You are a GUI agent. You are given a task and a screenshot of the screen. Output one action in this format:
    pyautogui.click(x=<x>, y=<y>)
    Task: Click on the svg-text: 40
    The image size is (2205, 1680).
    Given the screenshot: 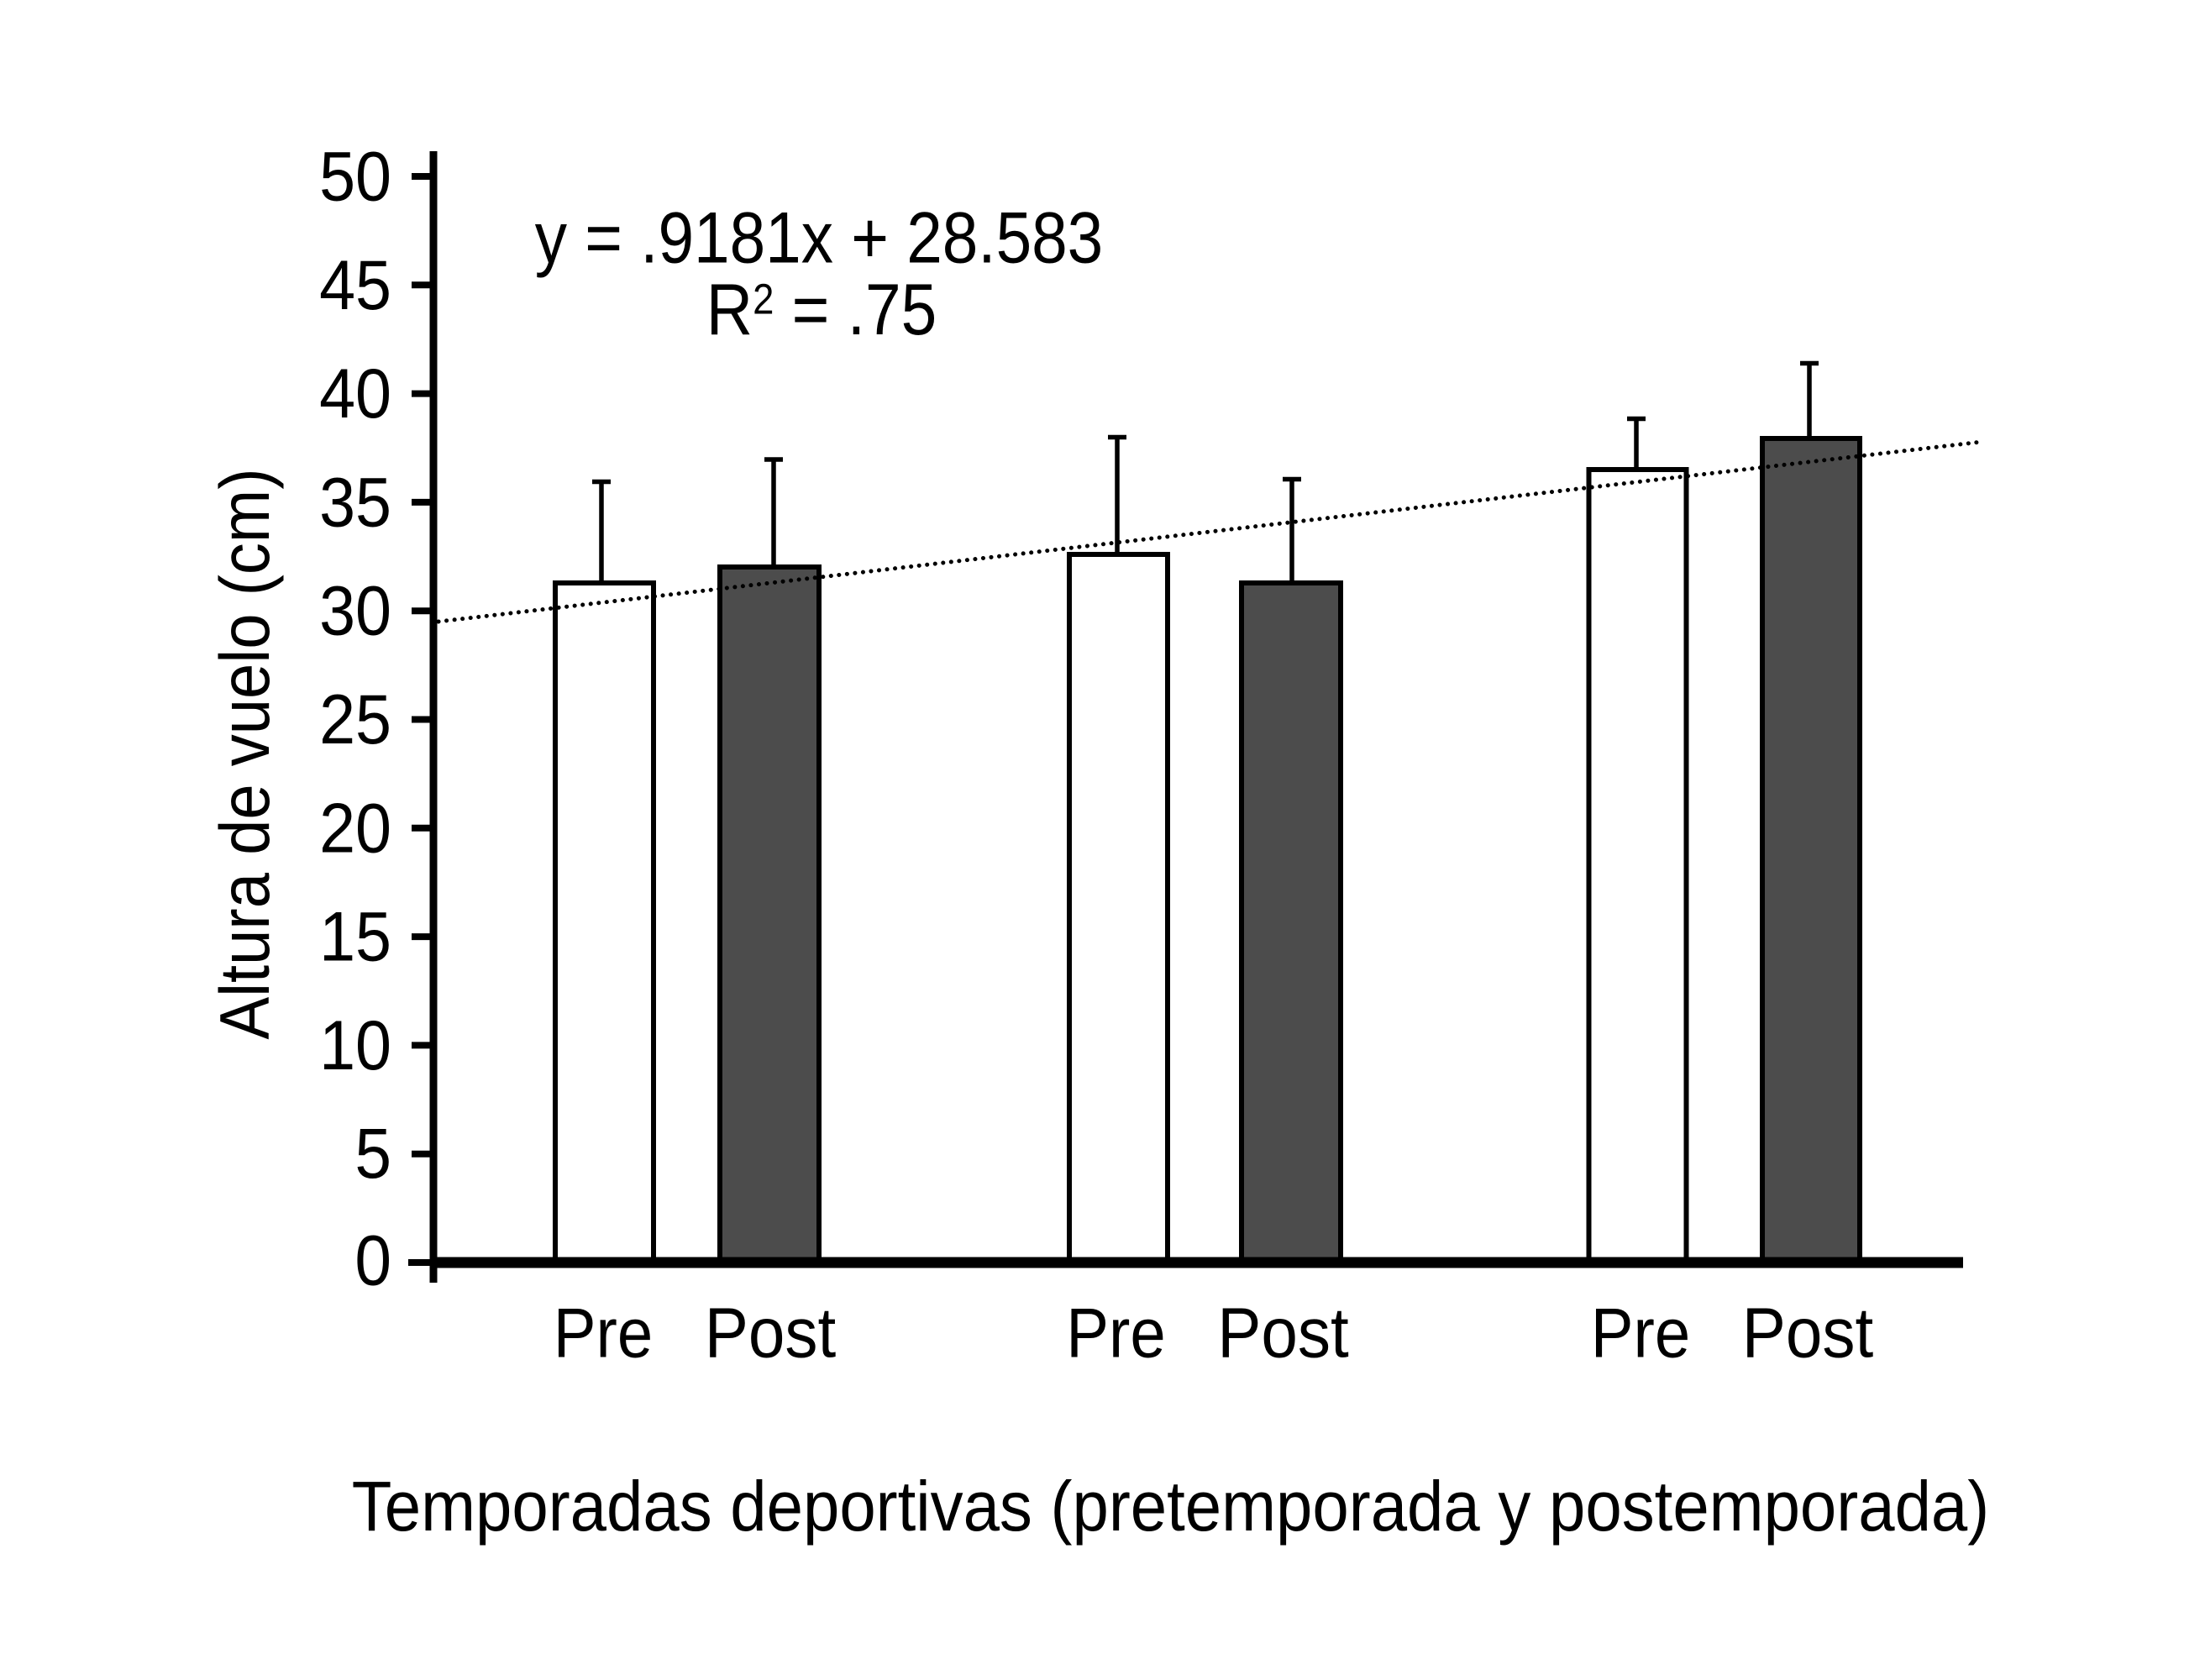 What is the action you would take?
    pyautogui.click(x=355, y=393)
    